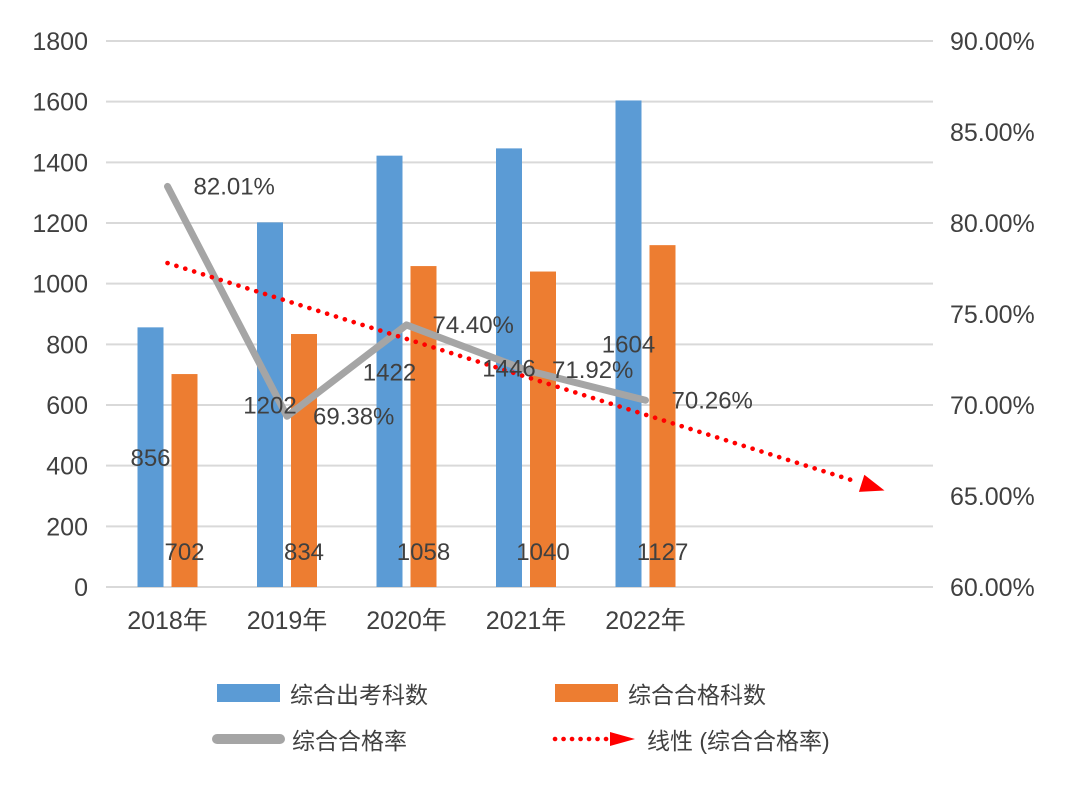 This screenshot has height=789, width=1080. I want to click on legend-swatch-pass-rate-line, so click(248, 739).